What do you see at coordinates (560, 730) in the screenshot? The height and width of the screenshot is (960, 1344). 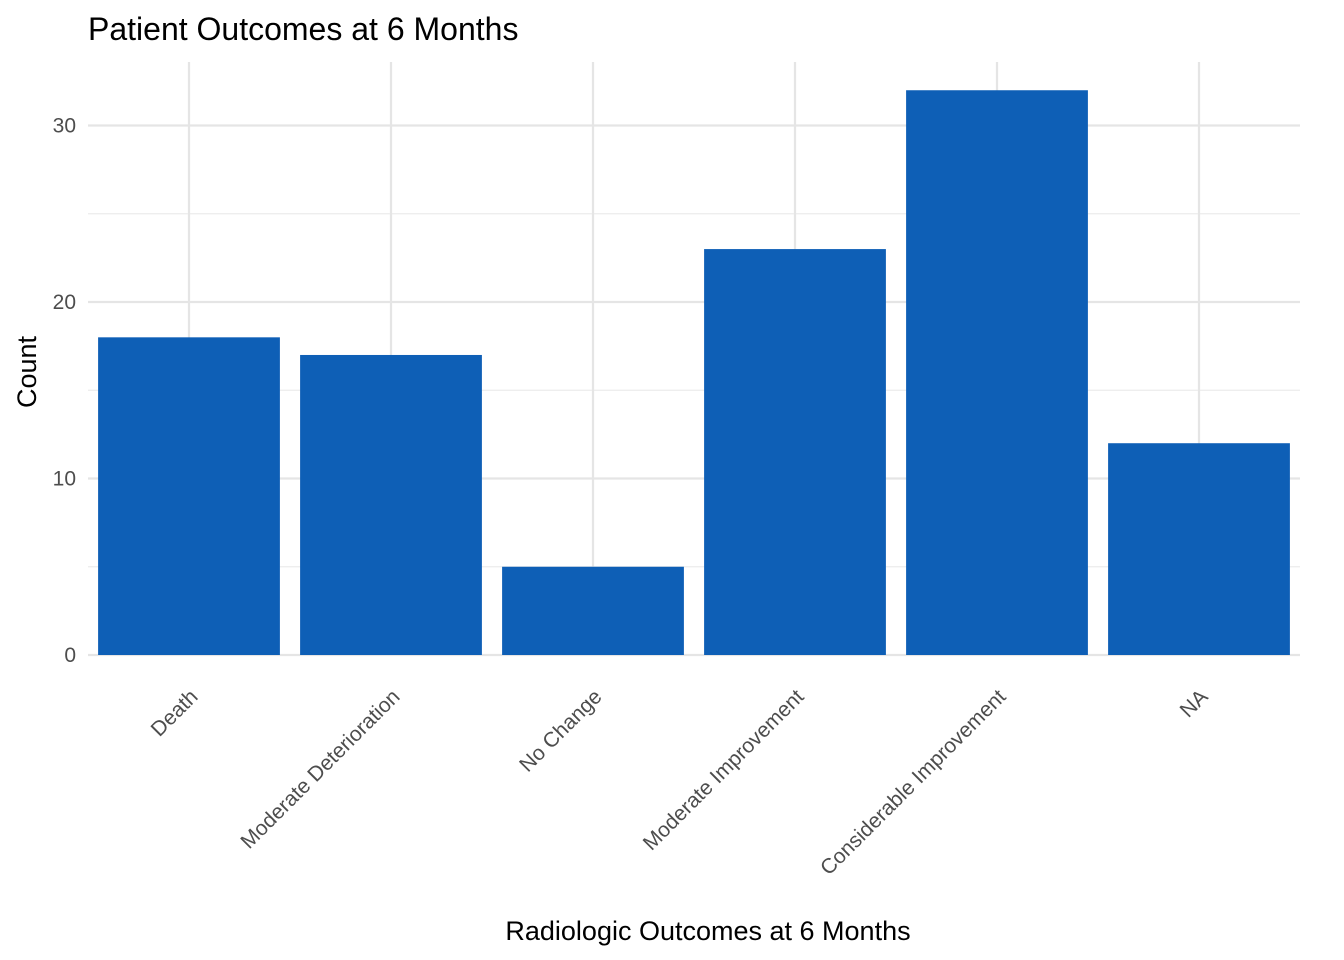 I see `x-tick-label: No Change` at bounding box center [560, 730].